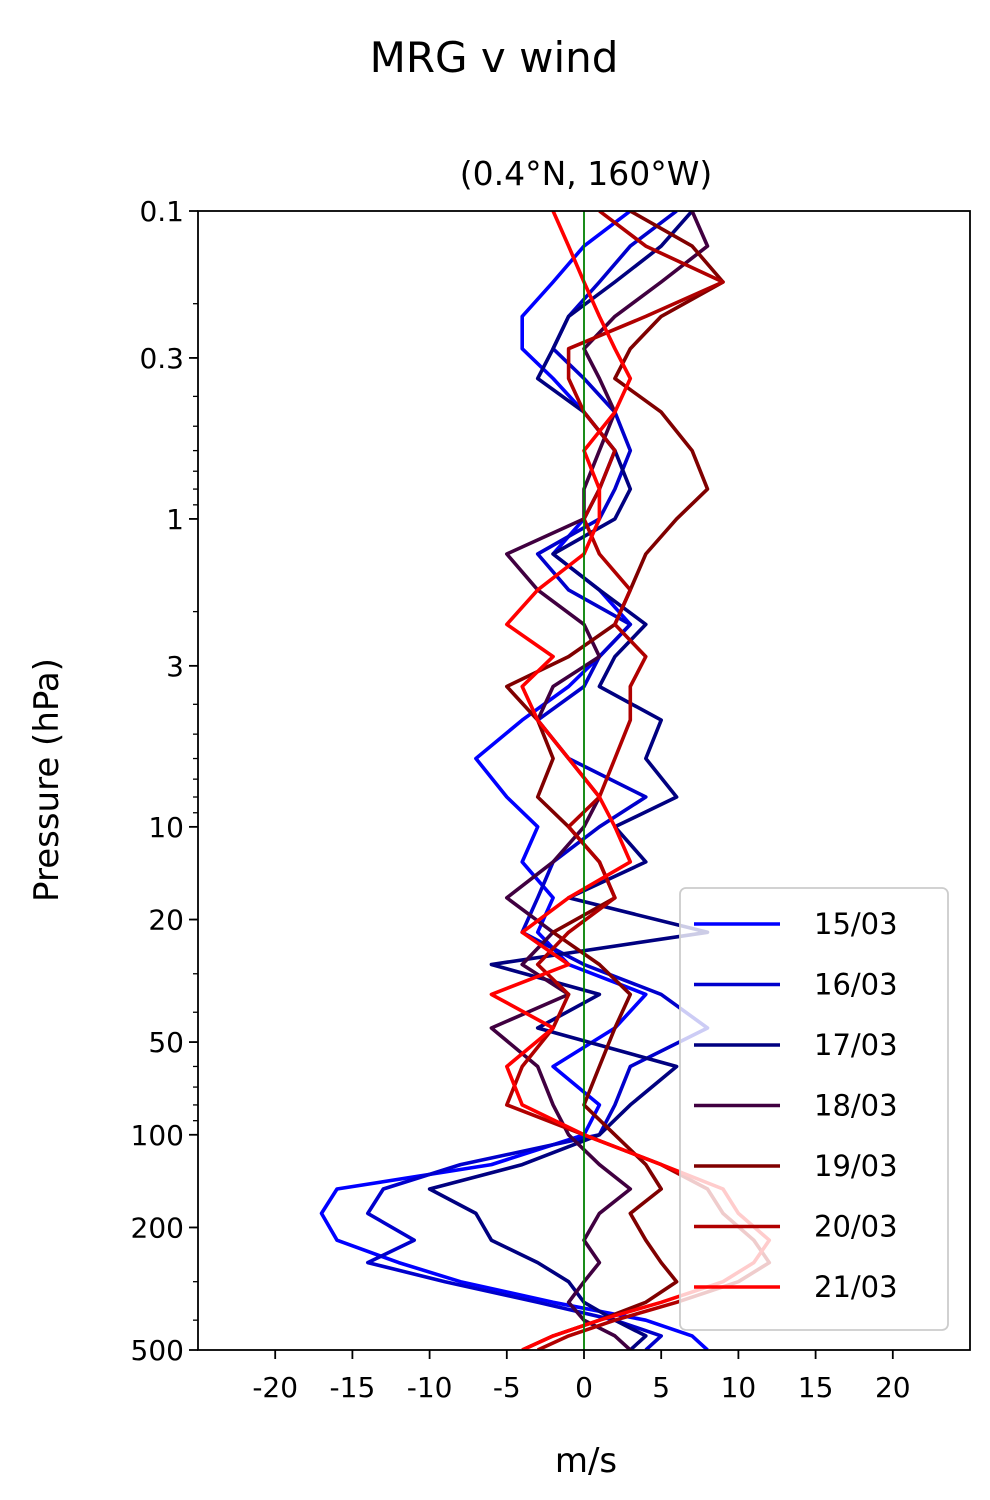 The height and width of the screenshot is (1500, 990). What do you see at coordinates (893, 1387) in the screenshot?
I see `x-tick-label: 20` at bounding box center [893, 1387].